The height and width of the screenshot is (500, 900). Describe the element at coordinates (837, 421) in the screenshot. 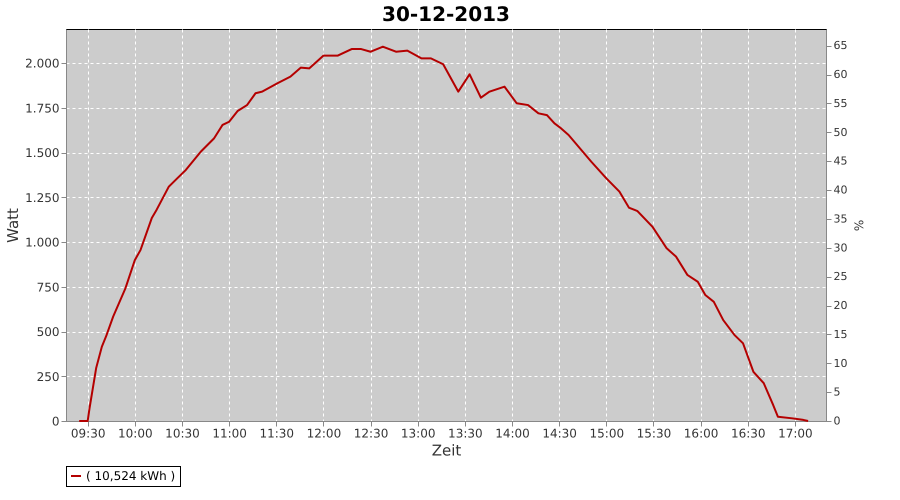

I see `y2-tick-label: 0` at that location.